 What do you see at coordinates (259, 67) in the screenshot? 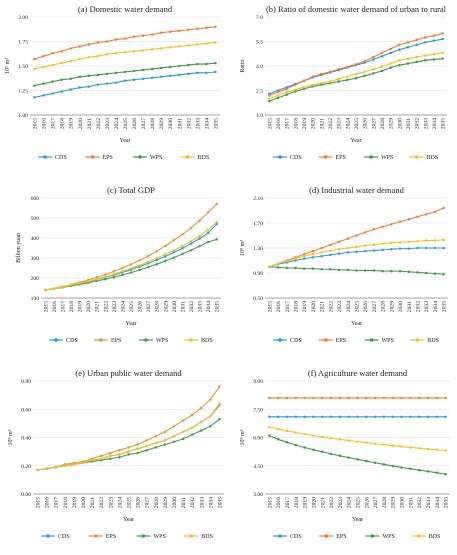
I see `y-tick-label: 4.0` at bounding box center [259, 67].